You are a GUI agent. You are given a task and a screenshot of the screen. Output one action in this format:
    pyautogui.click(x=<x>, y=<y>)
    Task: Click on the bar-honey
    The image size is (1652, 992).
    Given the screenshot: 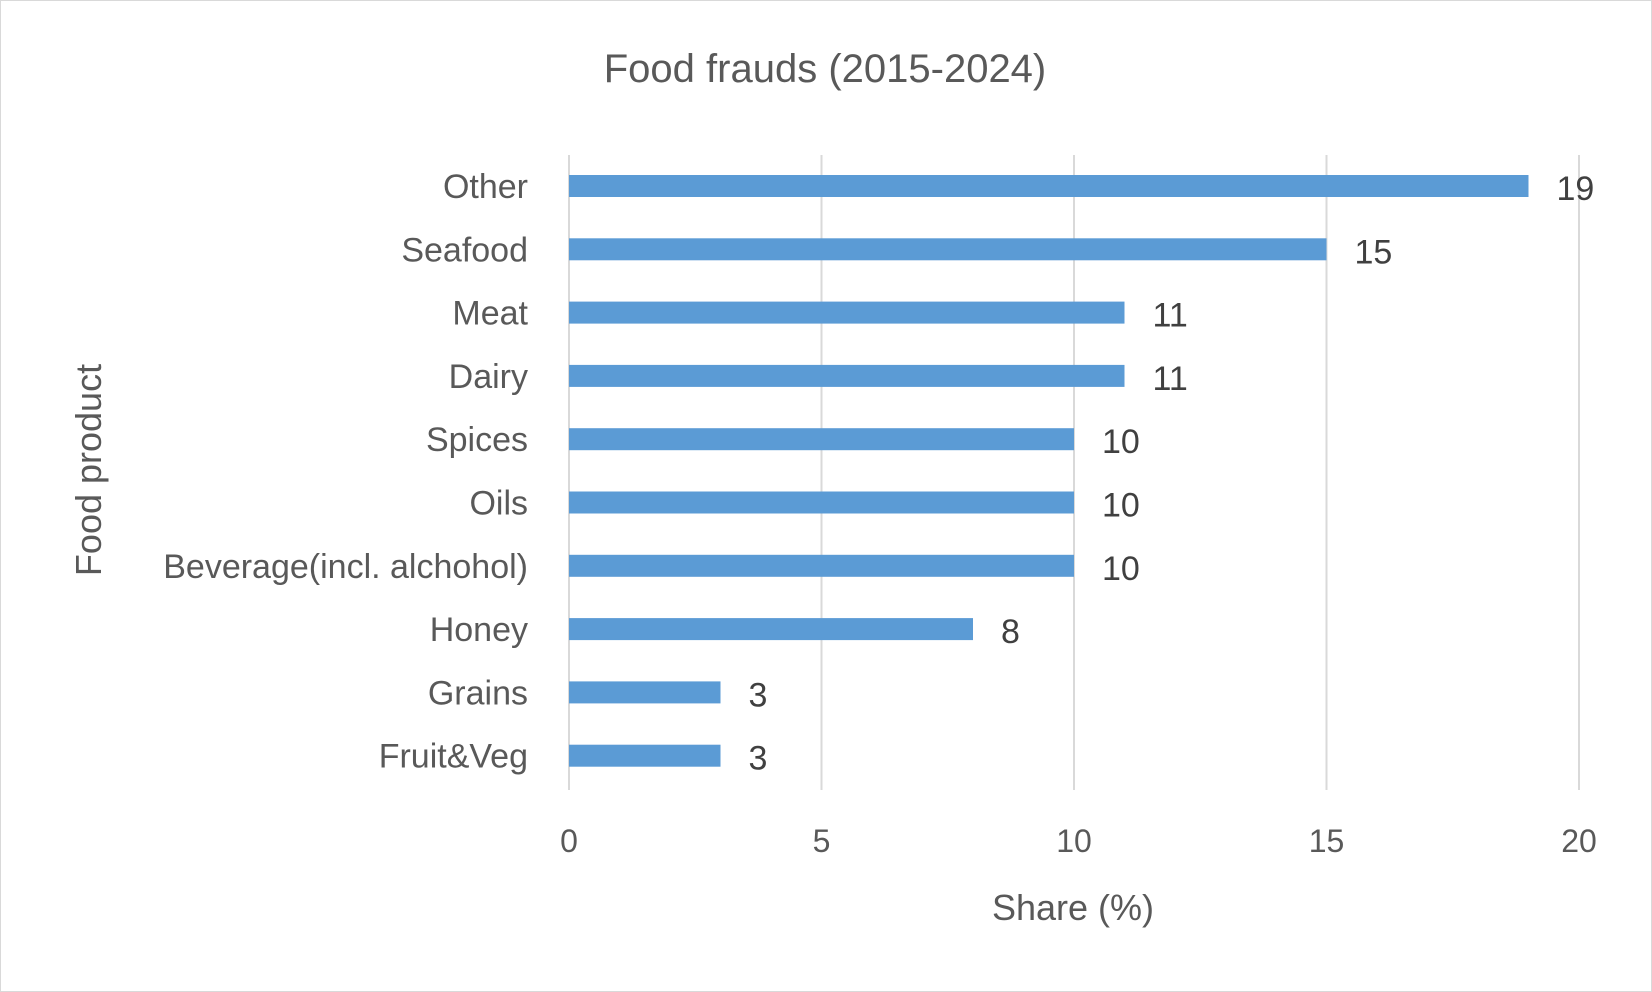 What is the action you would take?
    pyautogui.click(x=771, y=629)
    